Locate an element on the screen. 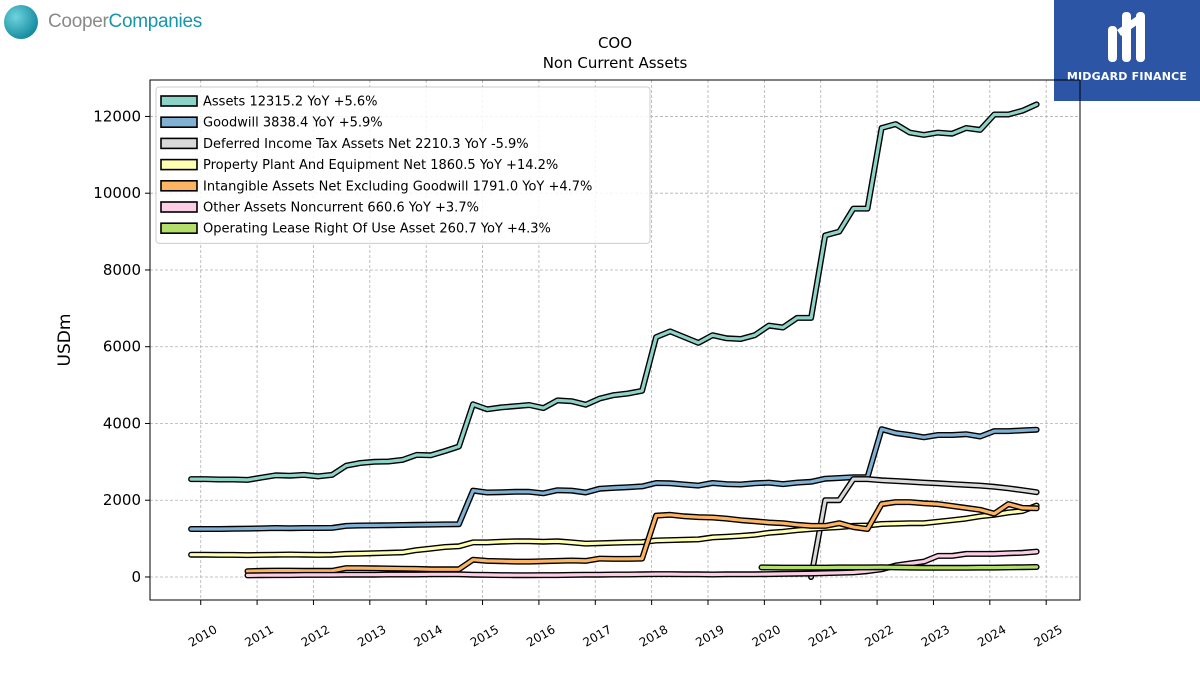 This screenshot has height=675, width=1200. y-tick-label: 6000 is located at coordinates (122, 347).